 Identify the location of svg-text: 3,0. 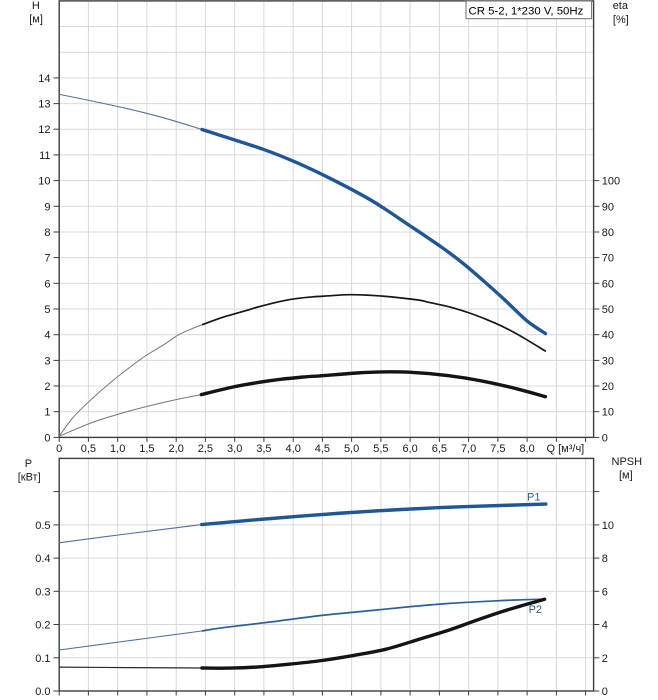
(234, 449).